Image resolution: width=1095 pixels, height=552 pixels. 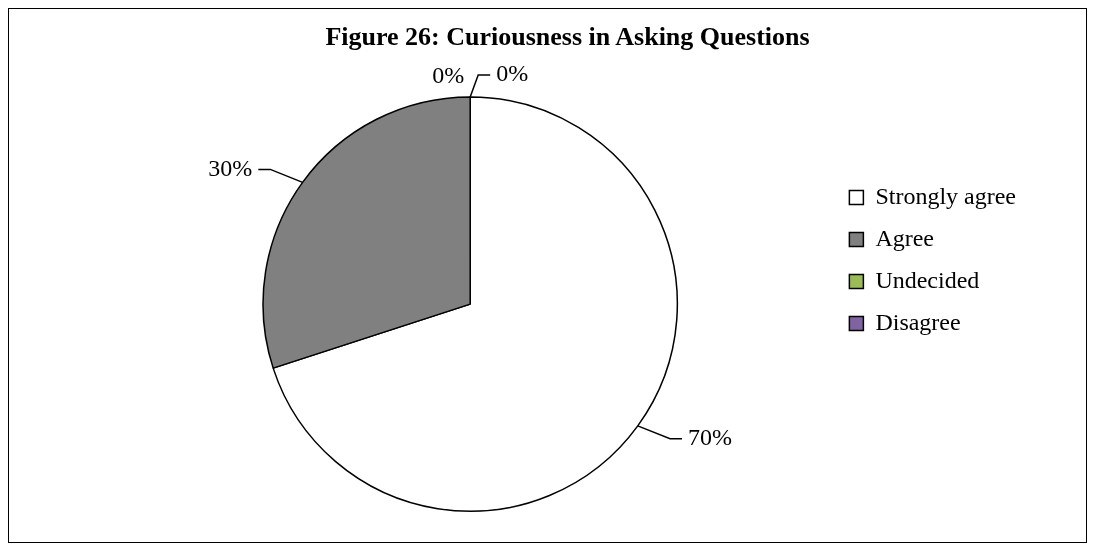 I want to click on legend-label: Strongly agree, so click(x=945, y=195).